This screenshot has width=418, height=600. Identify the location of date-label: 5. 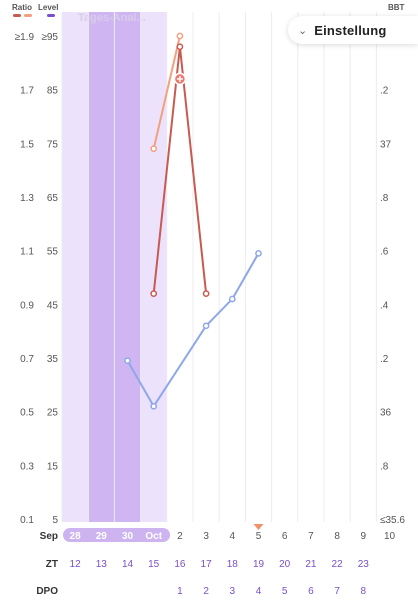
(259, 536).